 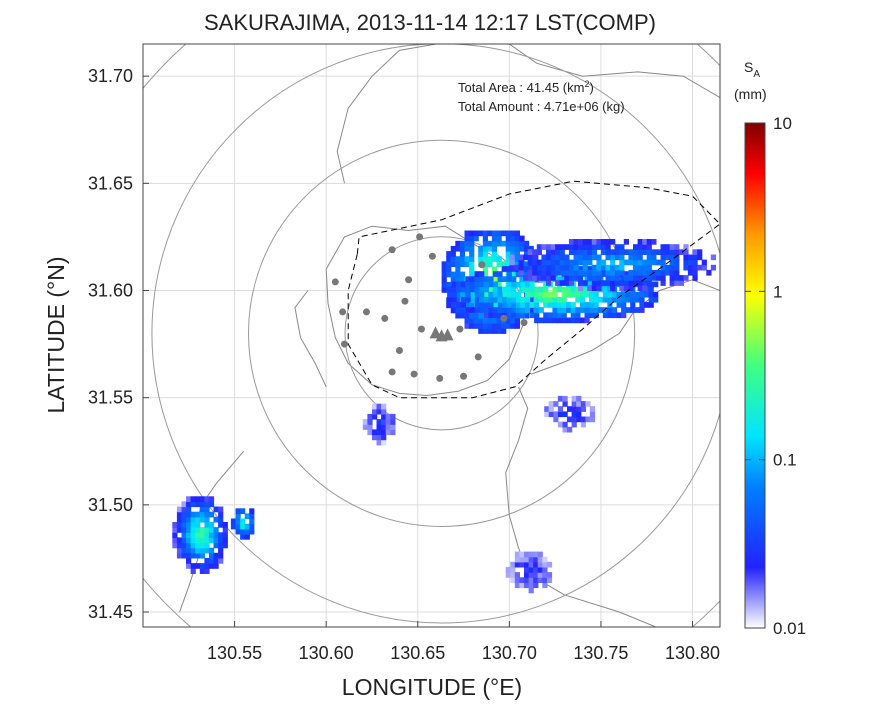 What do you see at coordinates (755, 375) in the screenshot?
I see `colorbar` at bounding box center [755, 375].